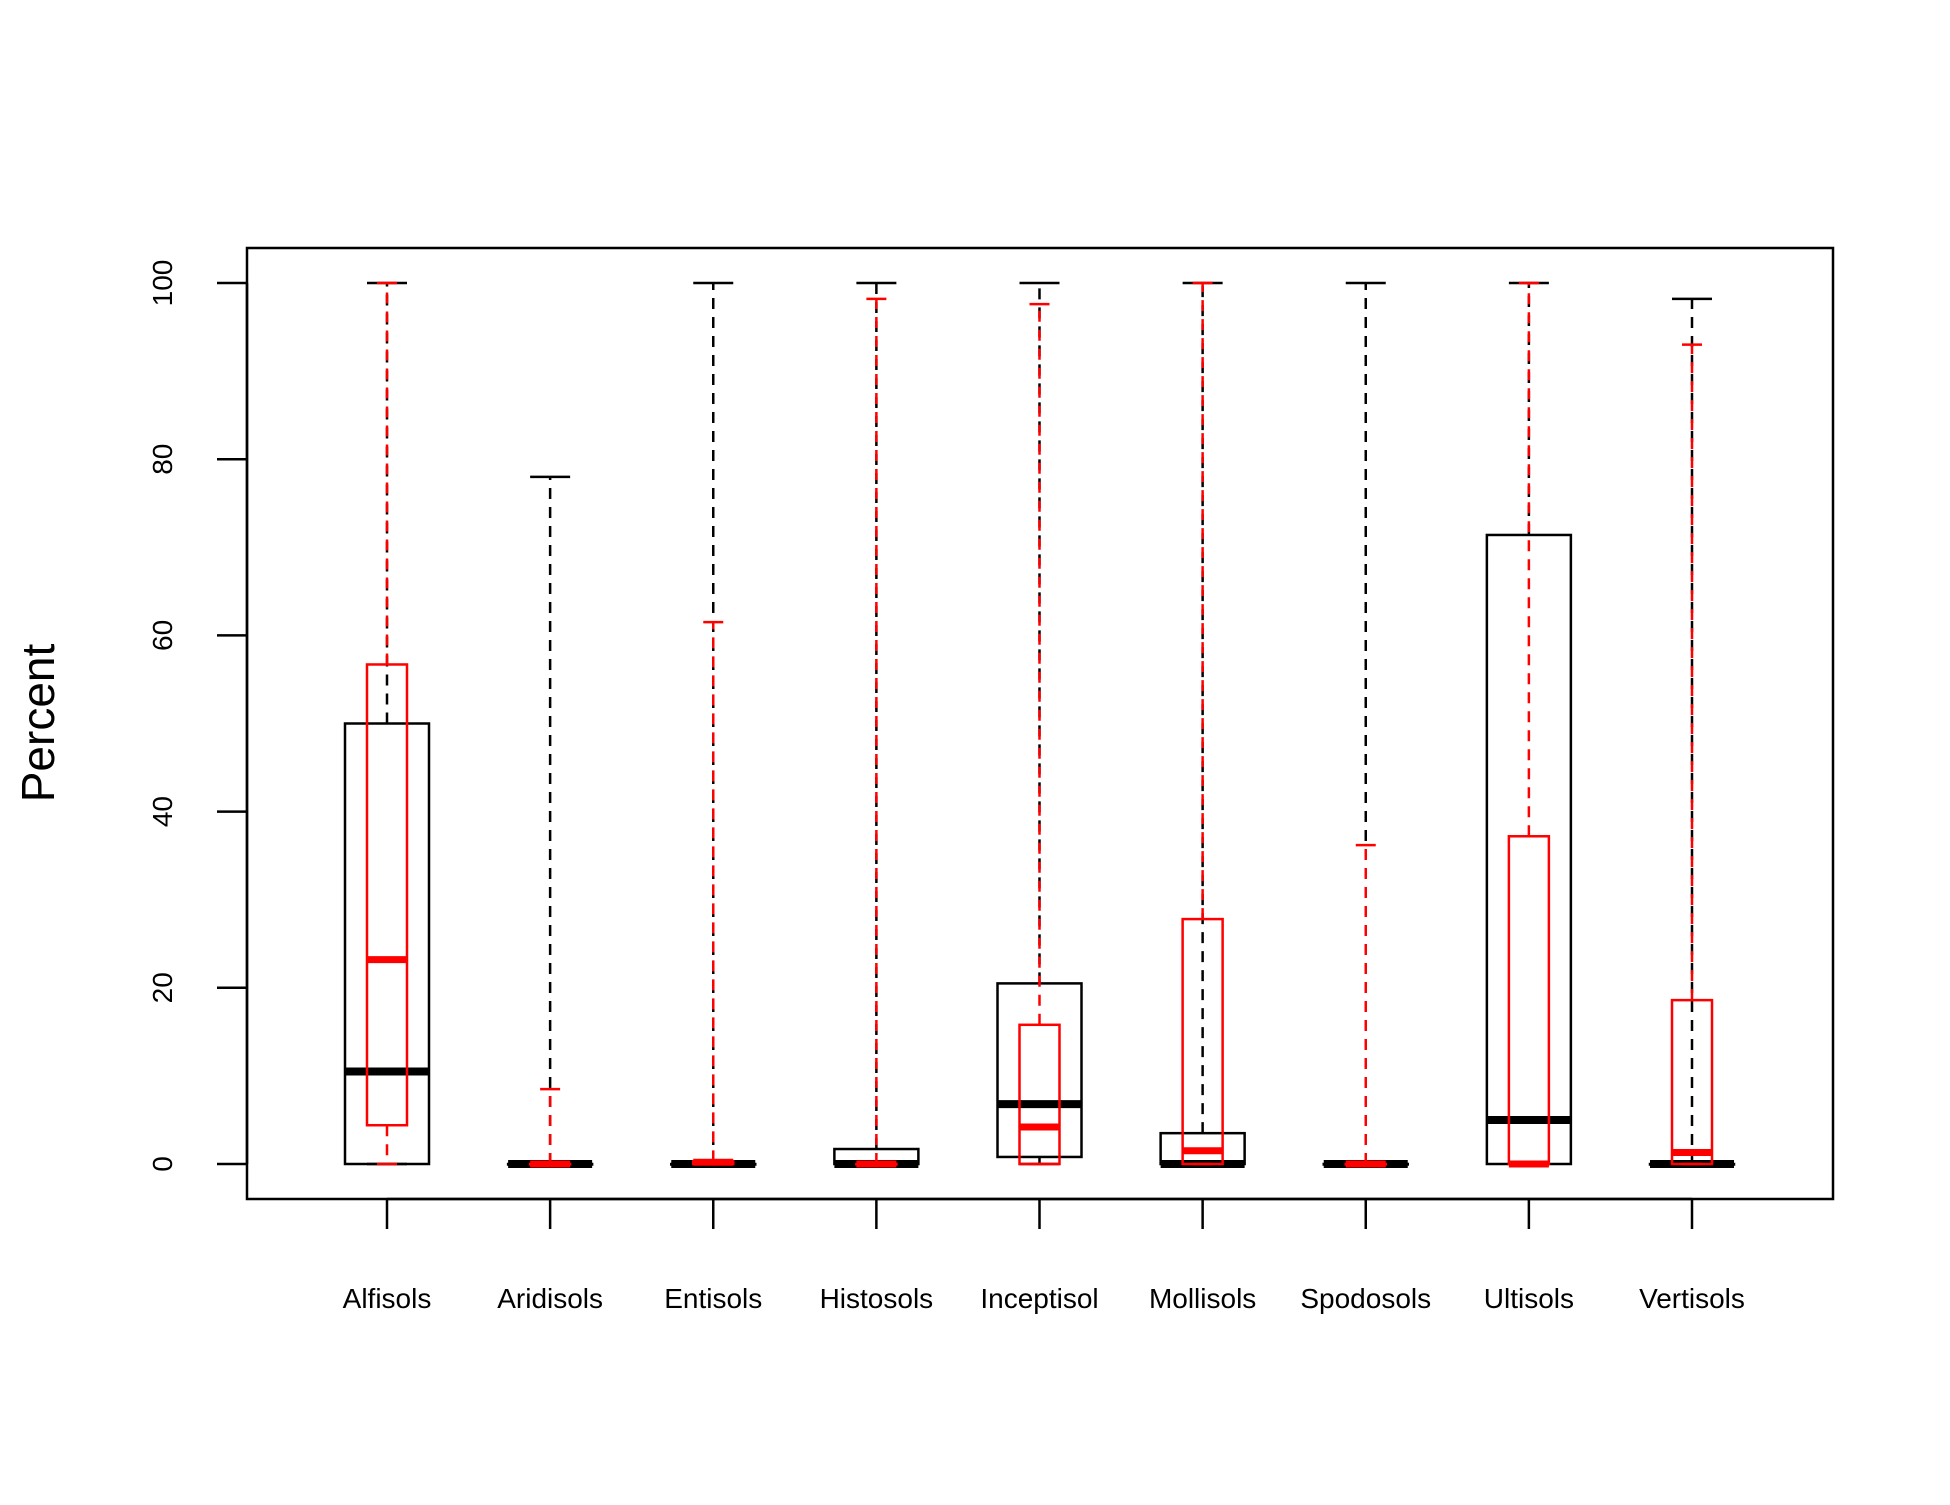 The width and height of the screenshot is (1950, 1505). I want to click on y-tick-label: 80, so click(162, 459).